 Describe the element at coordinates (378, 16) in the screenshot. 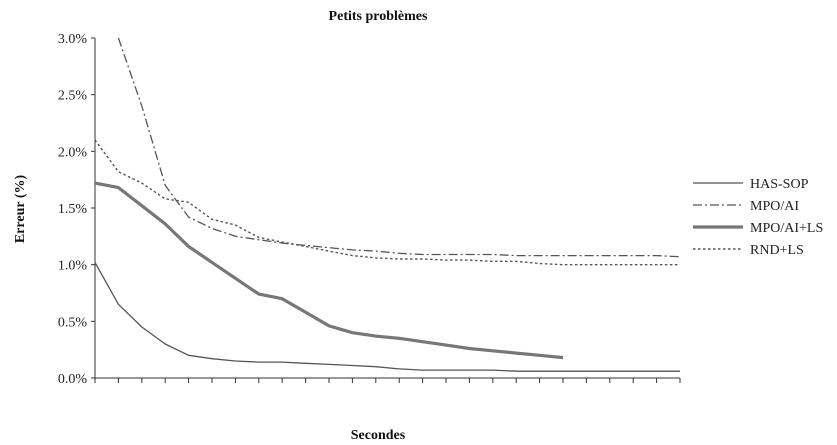

I see `chart-title: Petits problèmes` at that location.